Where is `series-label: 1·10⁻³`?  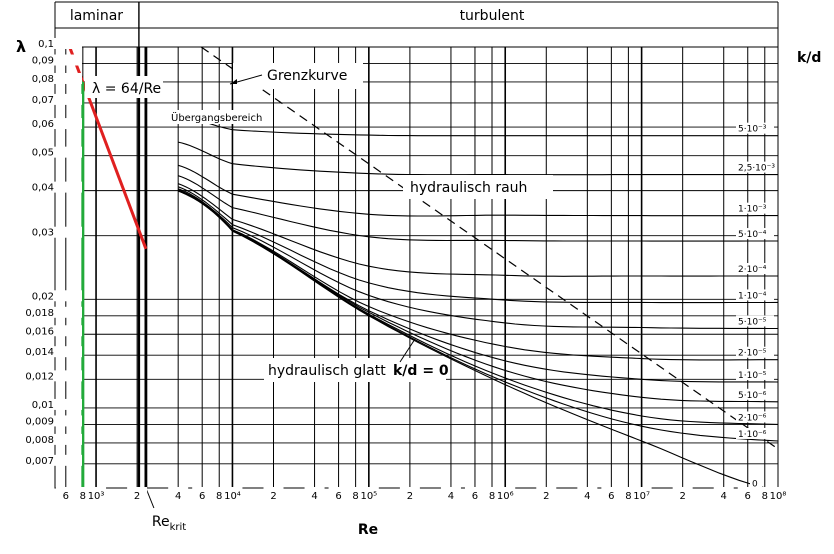
series-label: 1·10⁻³ is located at coordinates (752, 210).